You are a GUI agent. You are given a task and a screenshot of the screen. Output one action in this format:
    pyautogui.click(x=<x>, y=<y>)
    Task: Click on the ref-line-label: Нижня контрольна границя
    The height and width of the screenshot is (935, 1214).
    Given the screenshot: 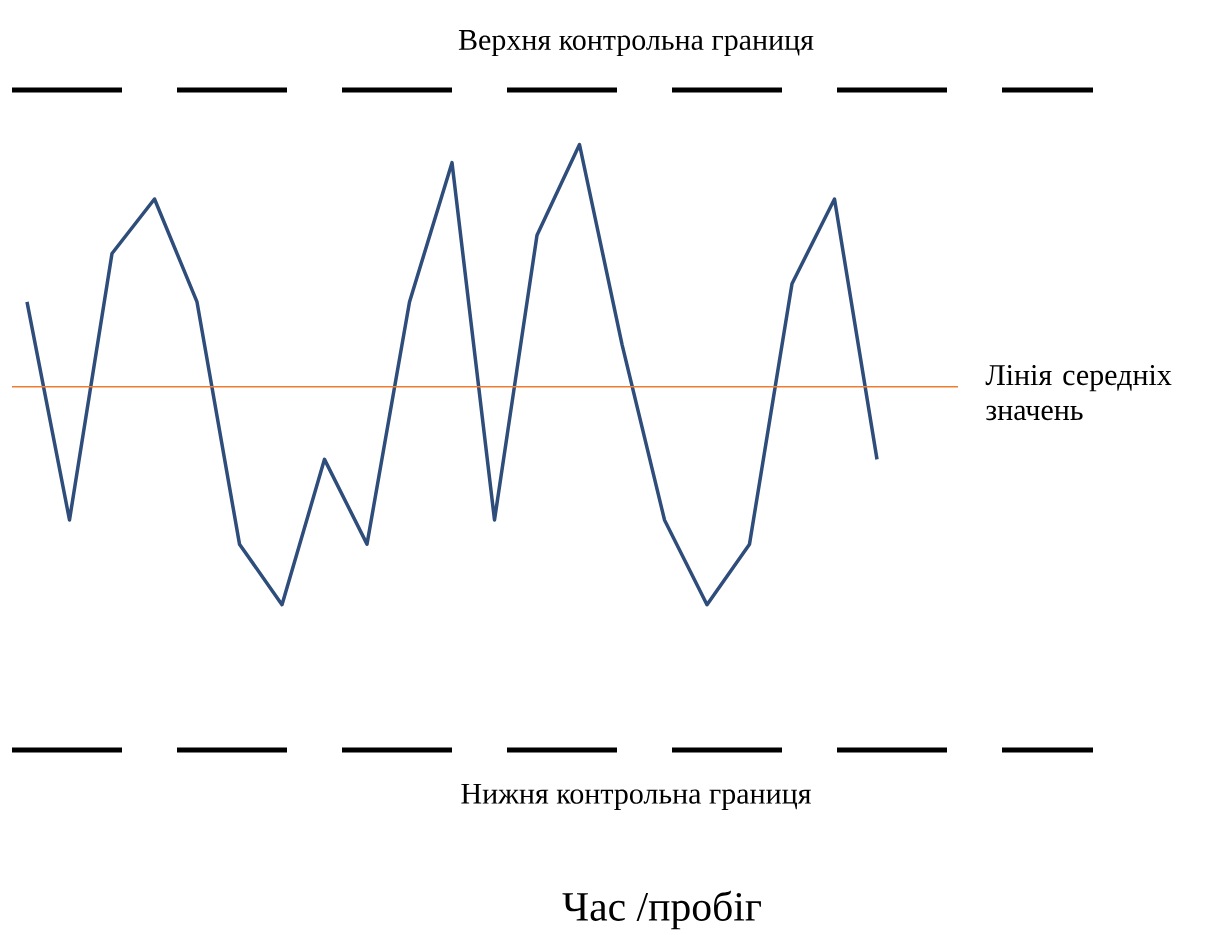 What is the action you would take?
    pyautogui.click(x=636, y=796)
    